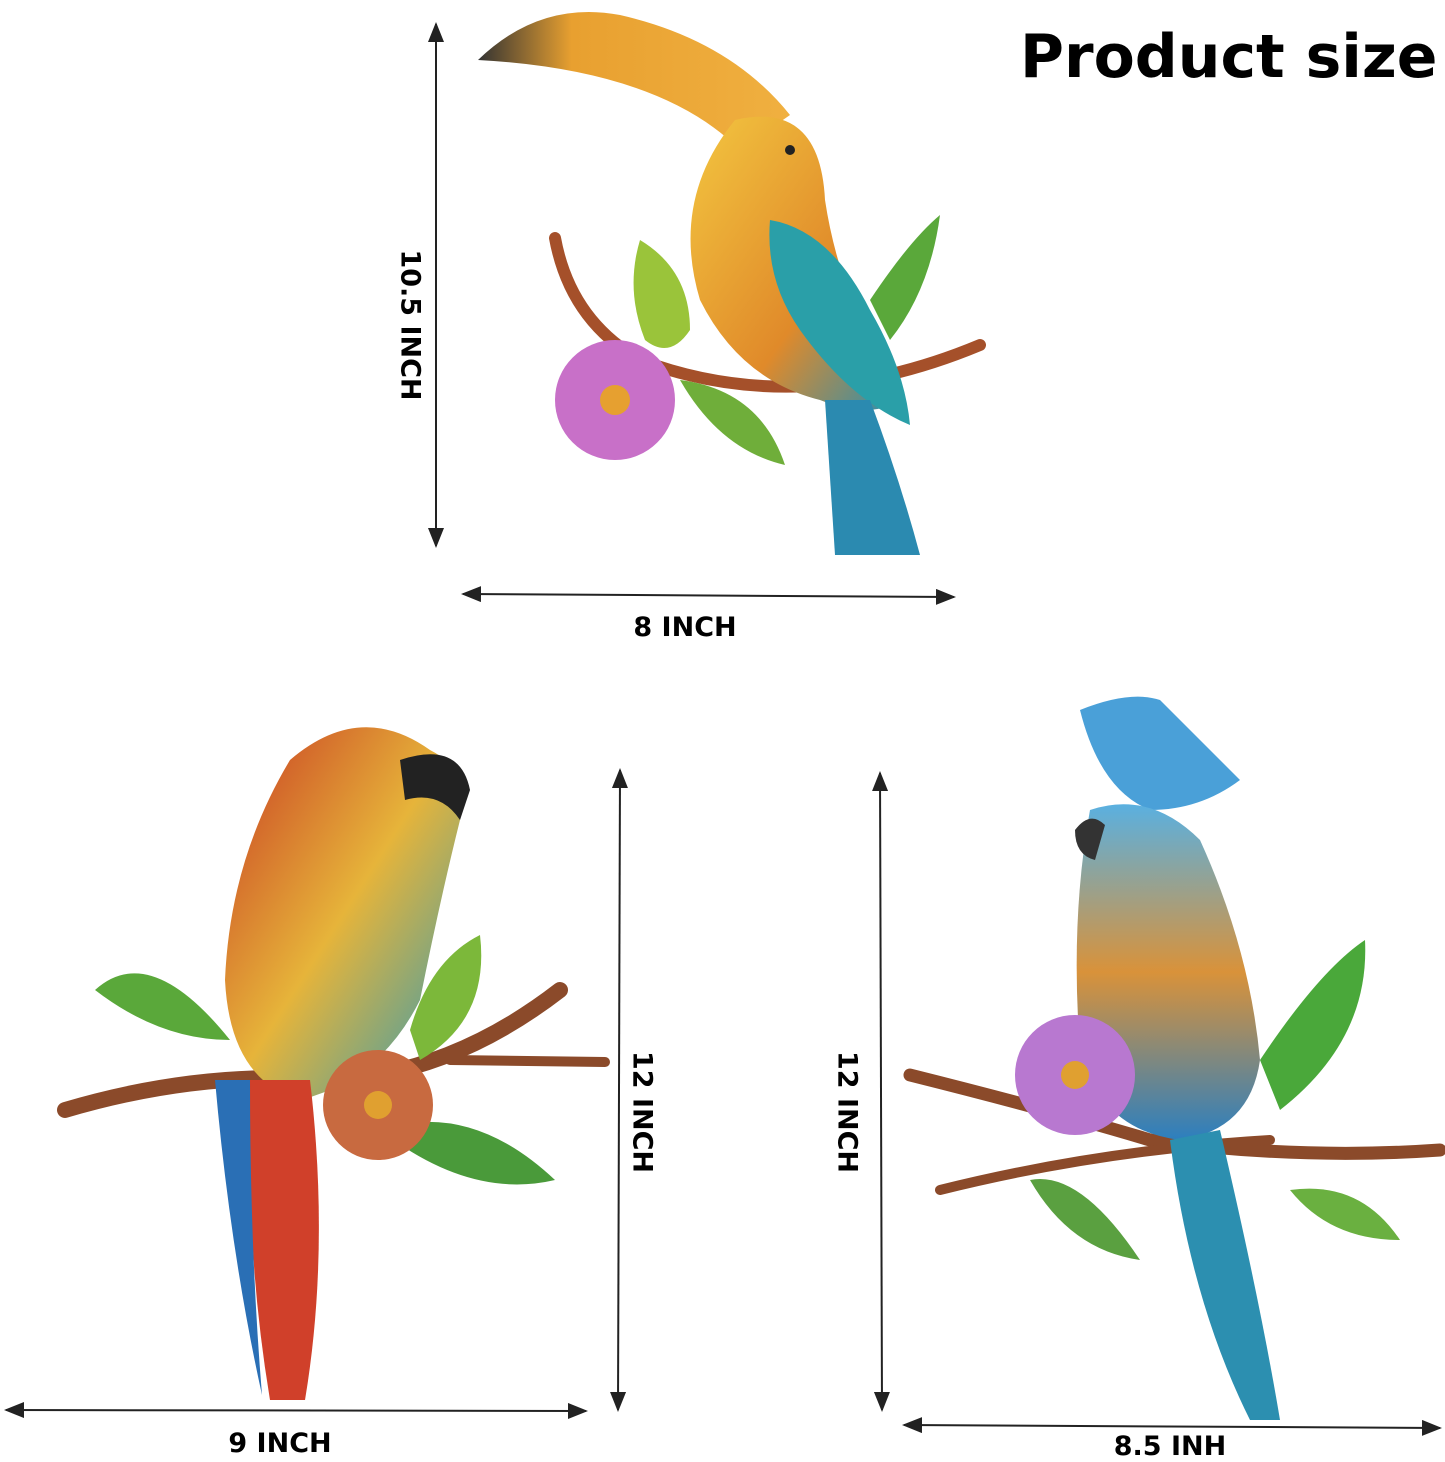  I want to click on page-title: Product size, so click(1229, 57).